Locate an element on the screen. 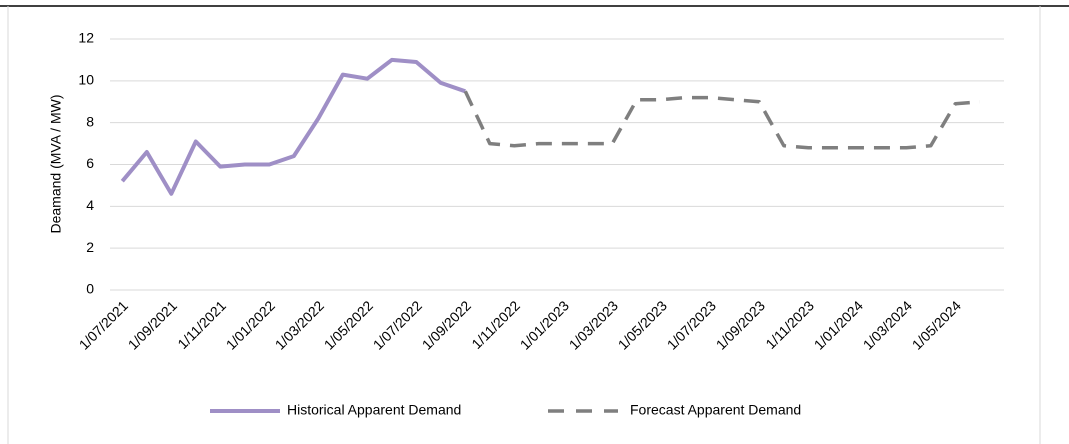 The image size is (1069, 444). x-tick-label: 1/05/2024 is located at coordinates (937, 325).